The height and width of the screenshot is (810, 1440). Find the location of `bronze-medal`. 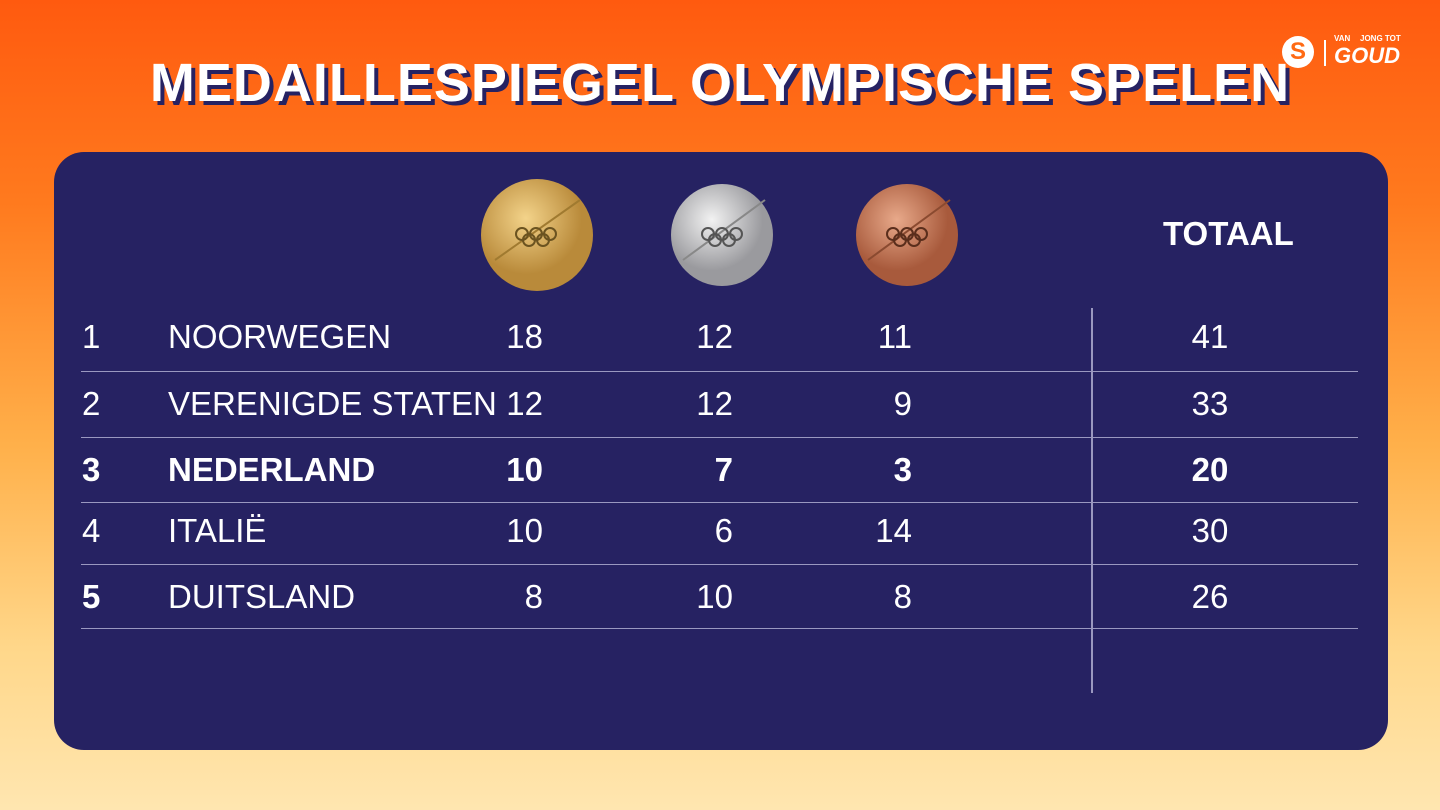

bronze-medal is located at coordinates (907, 235).